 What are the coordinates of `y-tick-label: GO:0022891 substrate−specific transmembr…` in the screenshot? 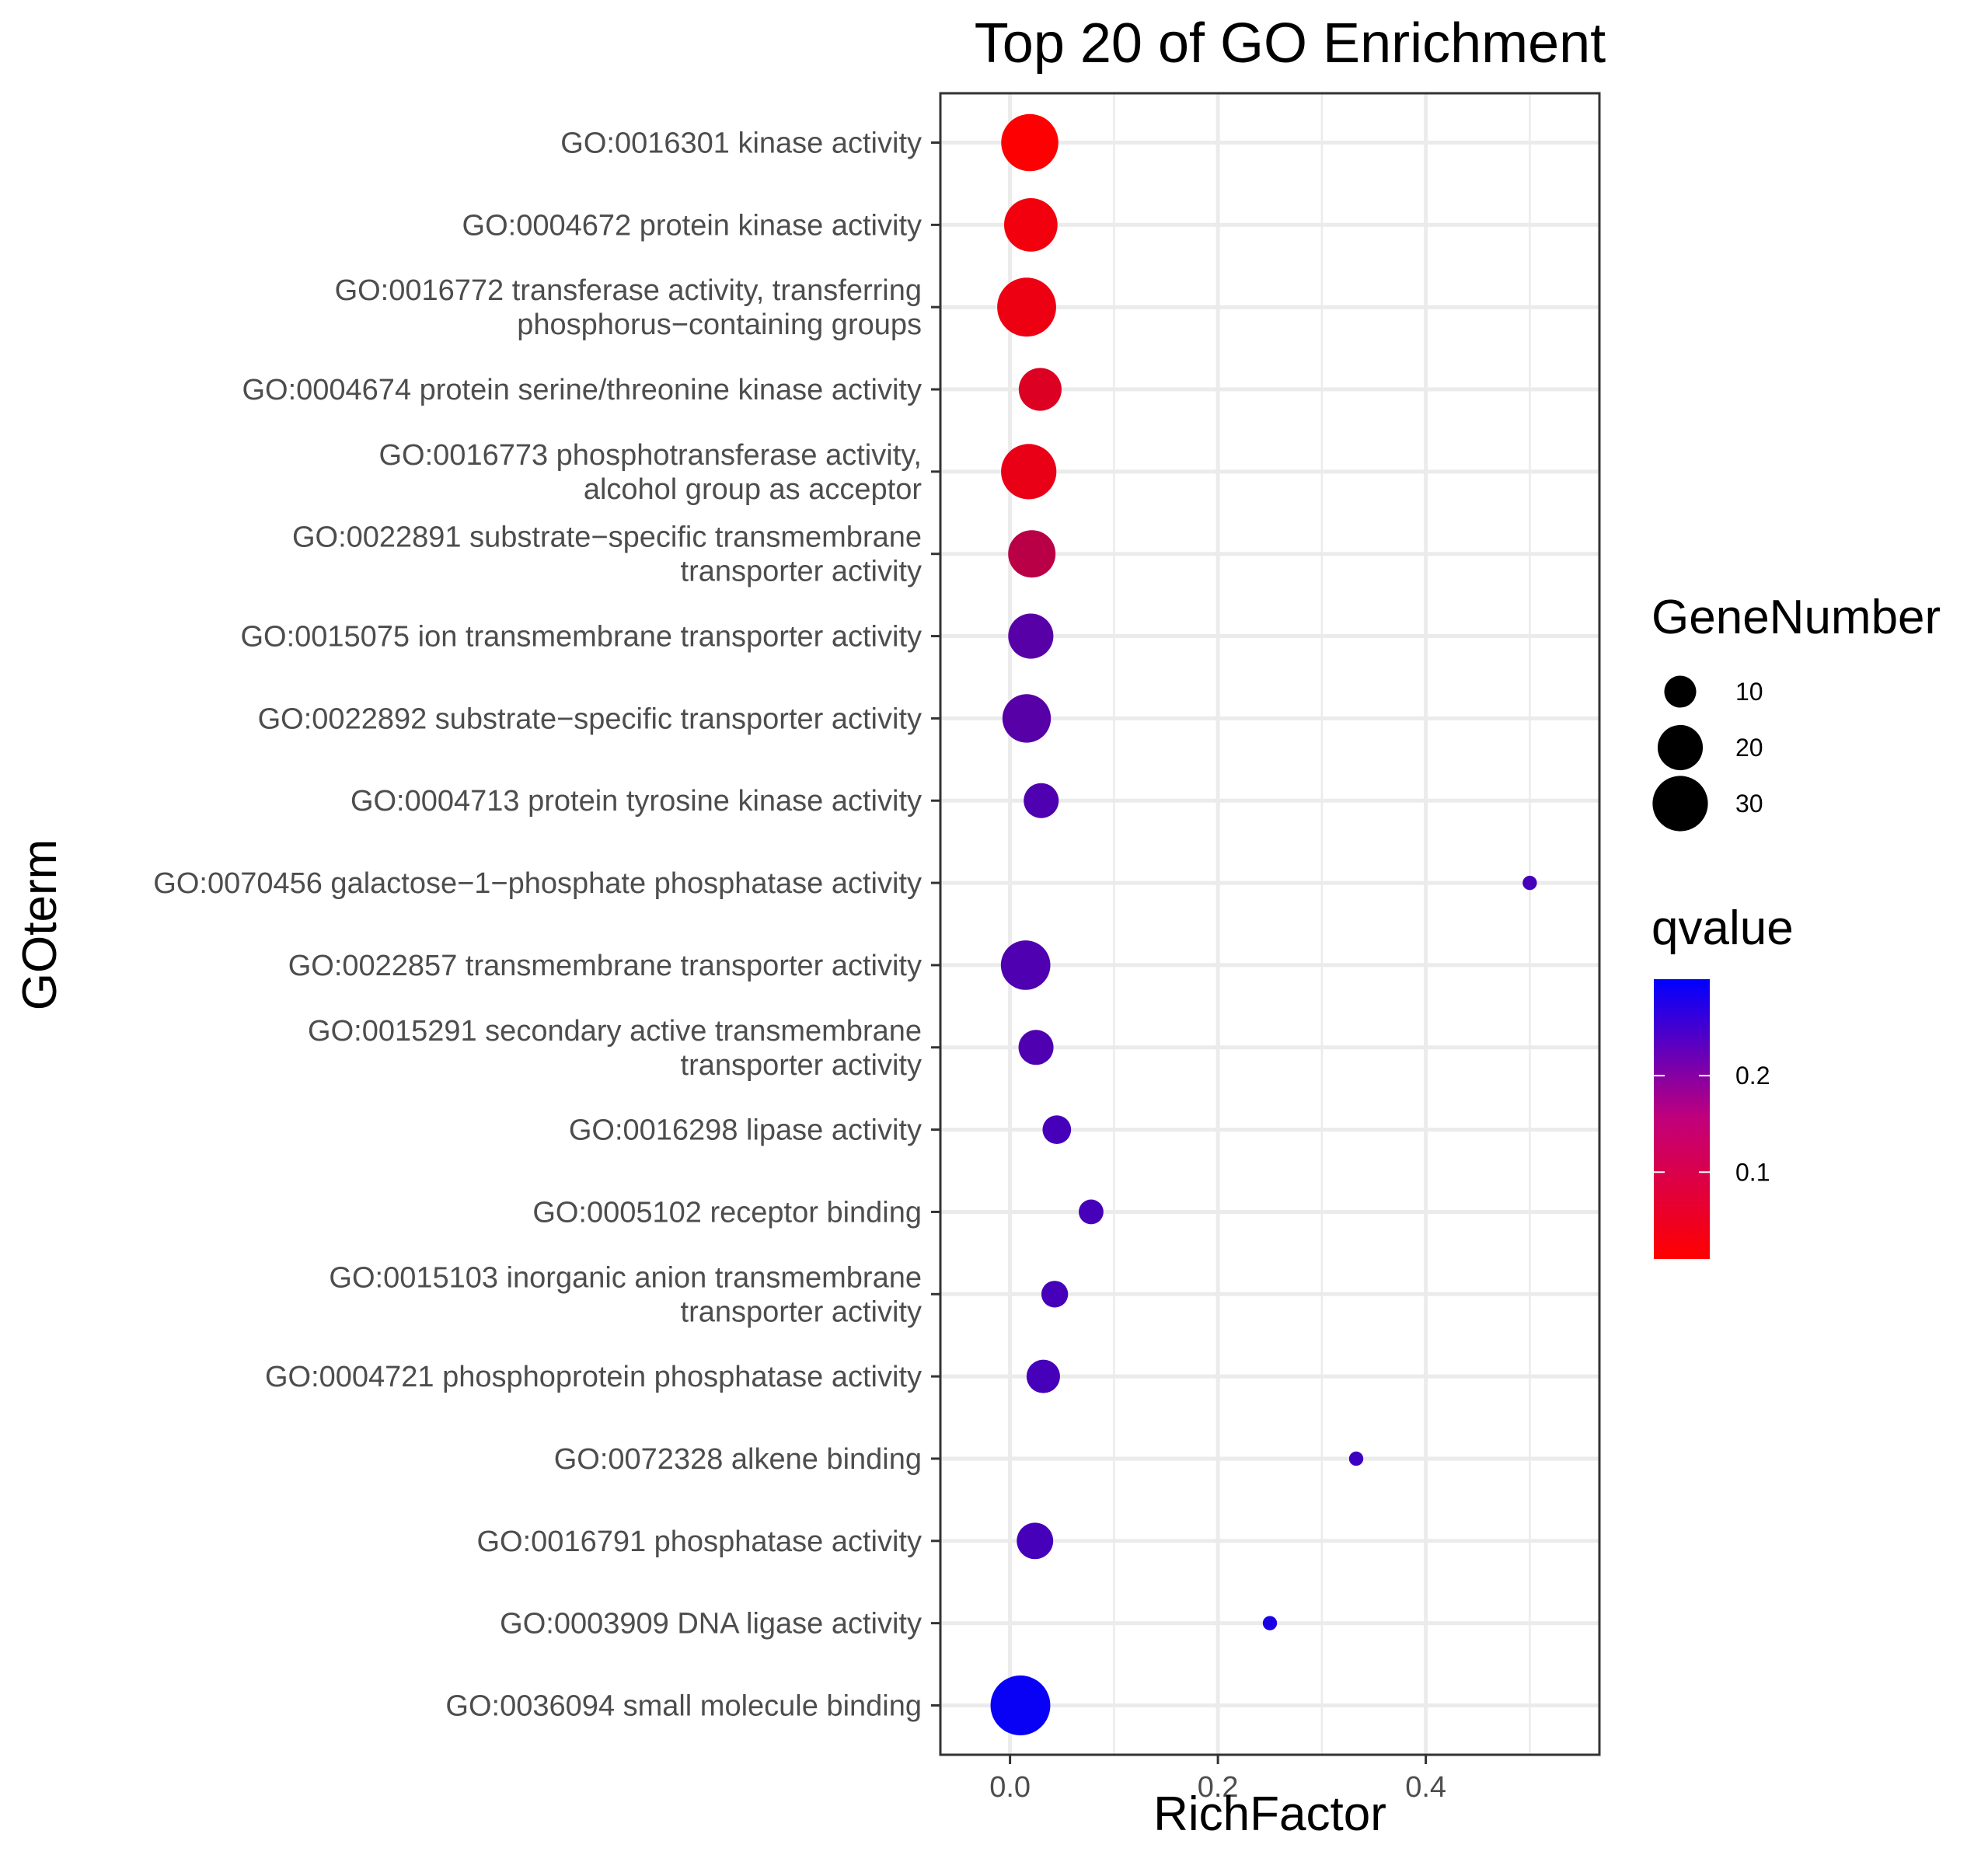 It's located at (607, 554).